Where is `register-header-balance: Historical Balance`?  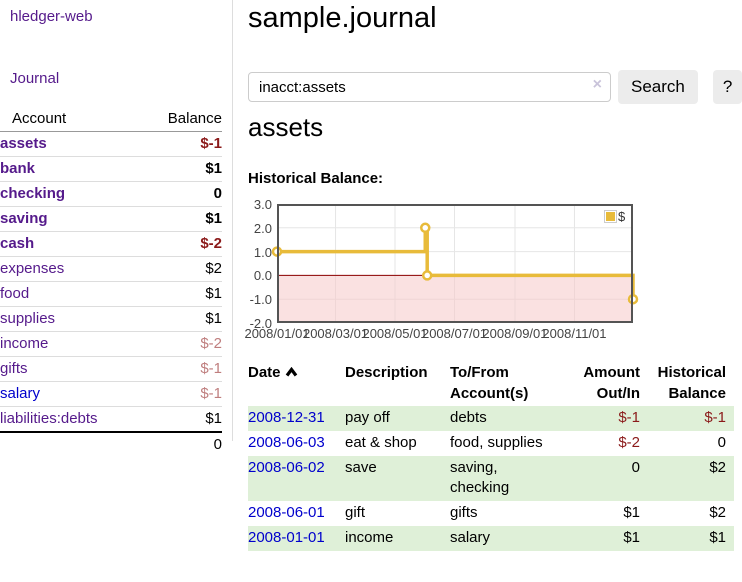 register-header-balance: Historical Balance is located at coordinates (691, 383).